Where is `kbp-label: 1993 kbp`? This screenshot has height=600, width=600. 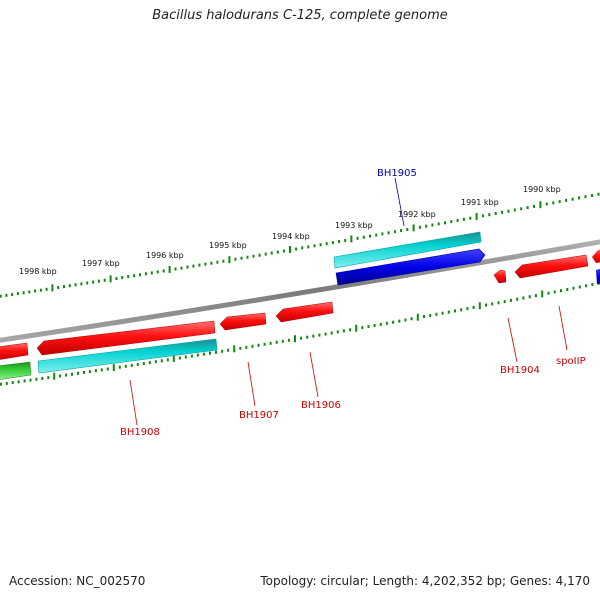 kbp-label: 1993 kbp is located at coordinates (354, 225).